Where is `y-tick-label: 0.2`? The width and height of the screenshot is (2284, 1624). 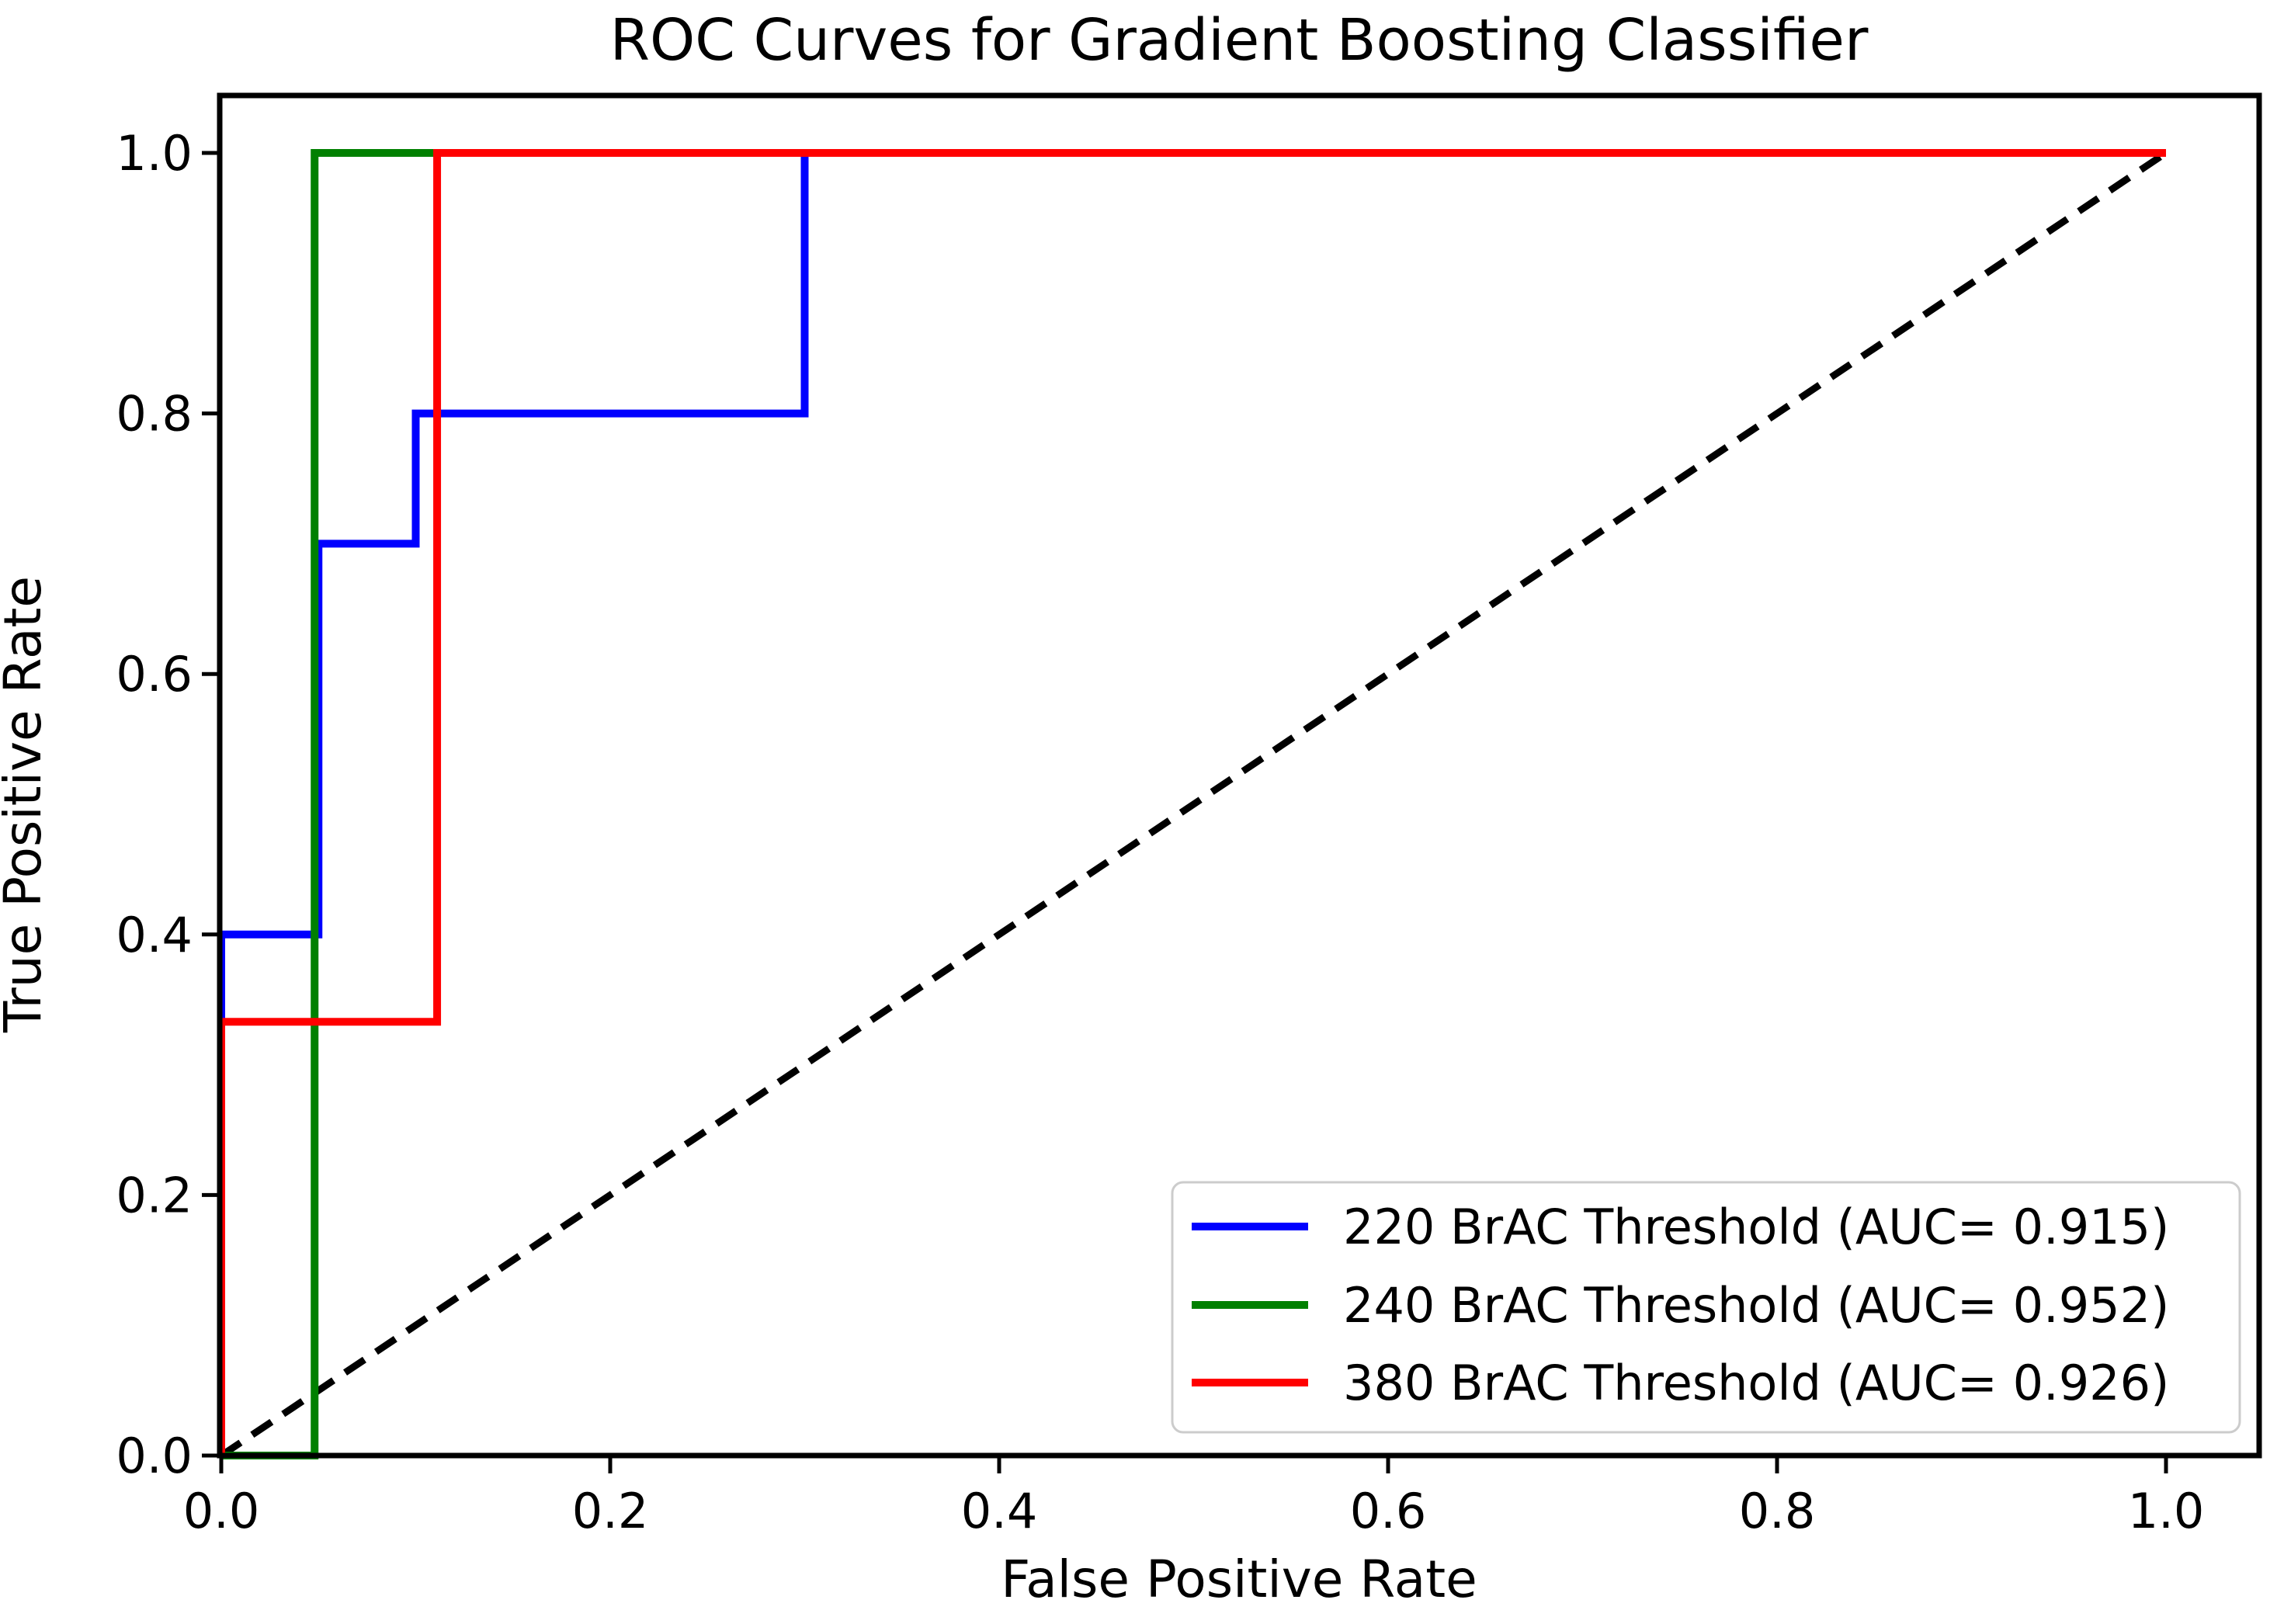 y-tick-label: 0.2 is located at coordinates (154, 1195).